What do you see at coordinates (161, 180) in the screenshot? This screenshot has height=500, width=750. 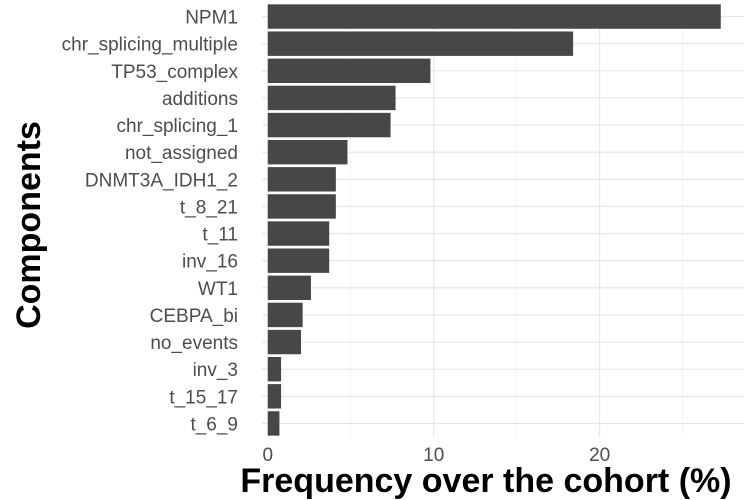 I see `y-tick-label: DNMT3A_IDH1_2` at bounding box center [161, 180].